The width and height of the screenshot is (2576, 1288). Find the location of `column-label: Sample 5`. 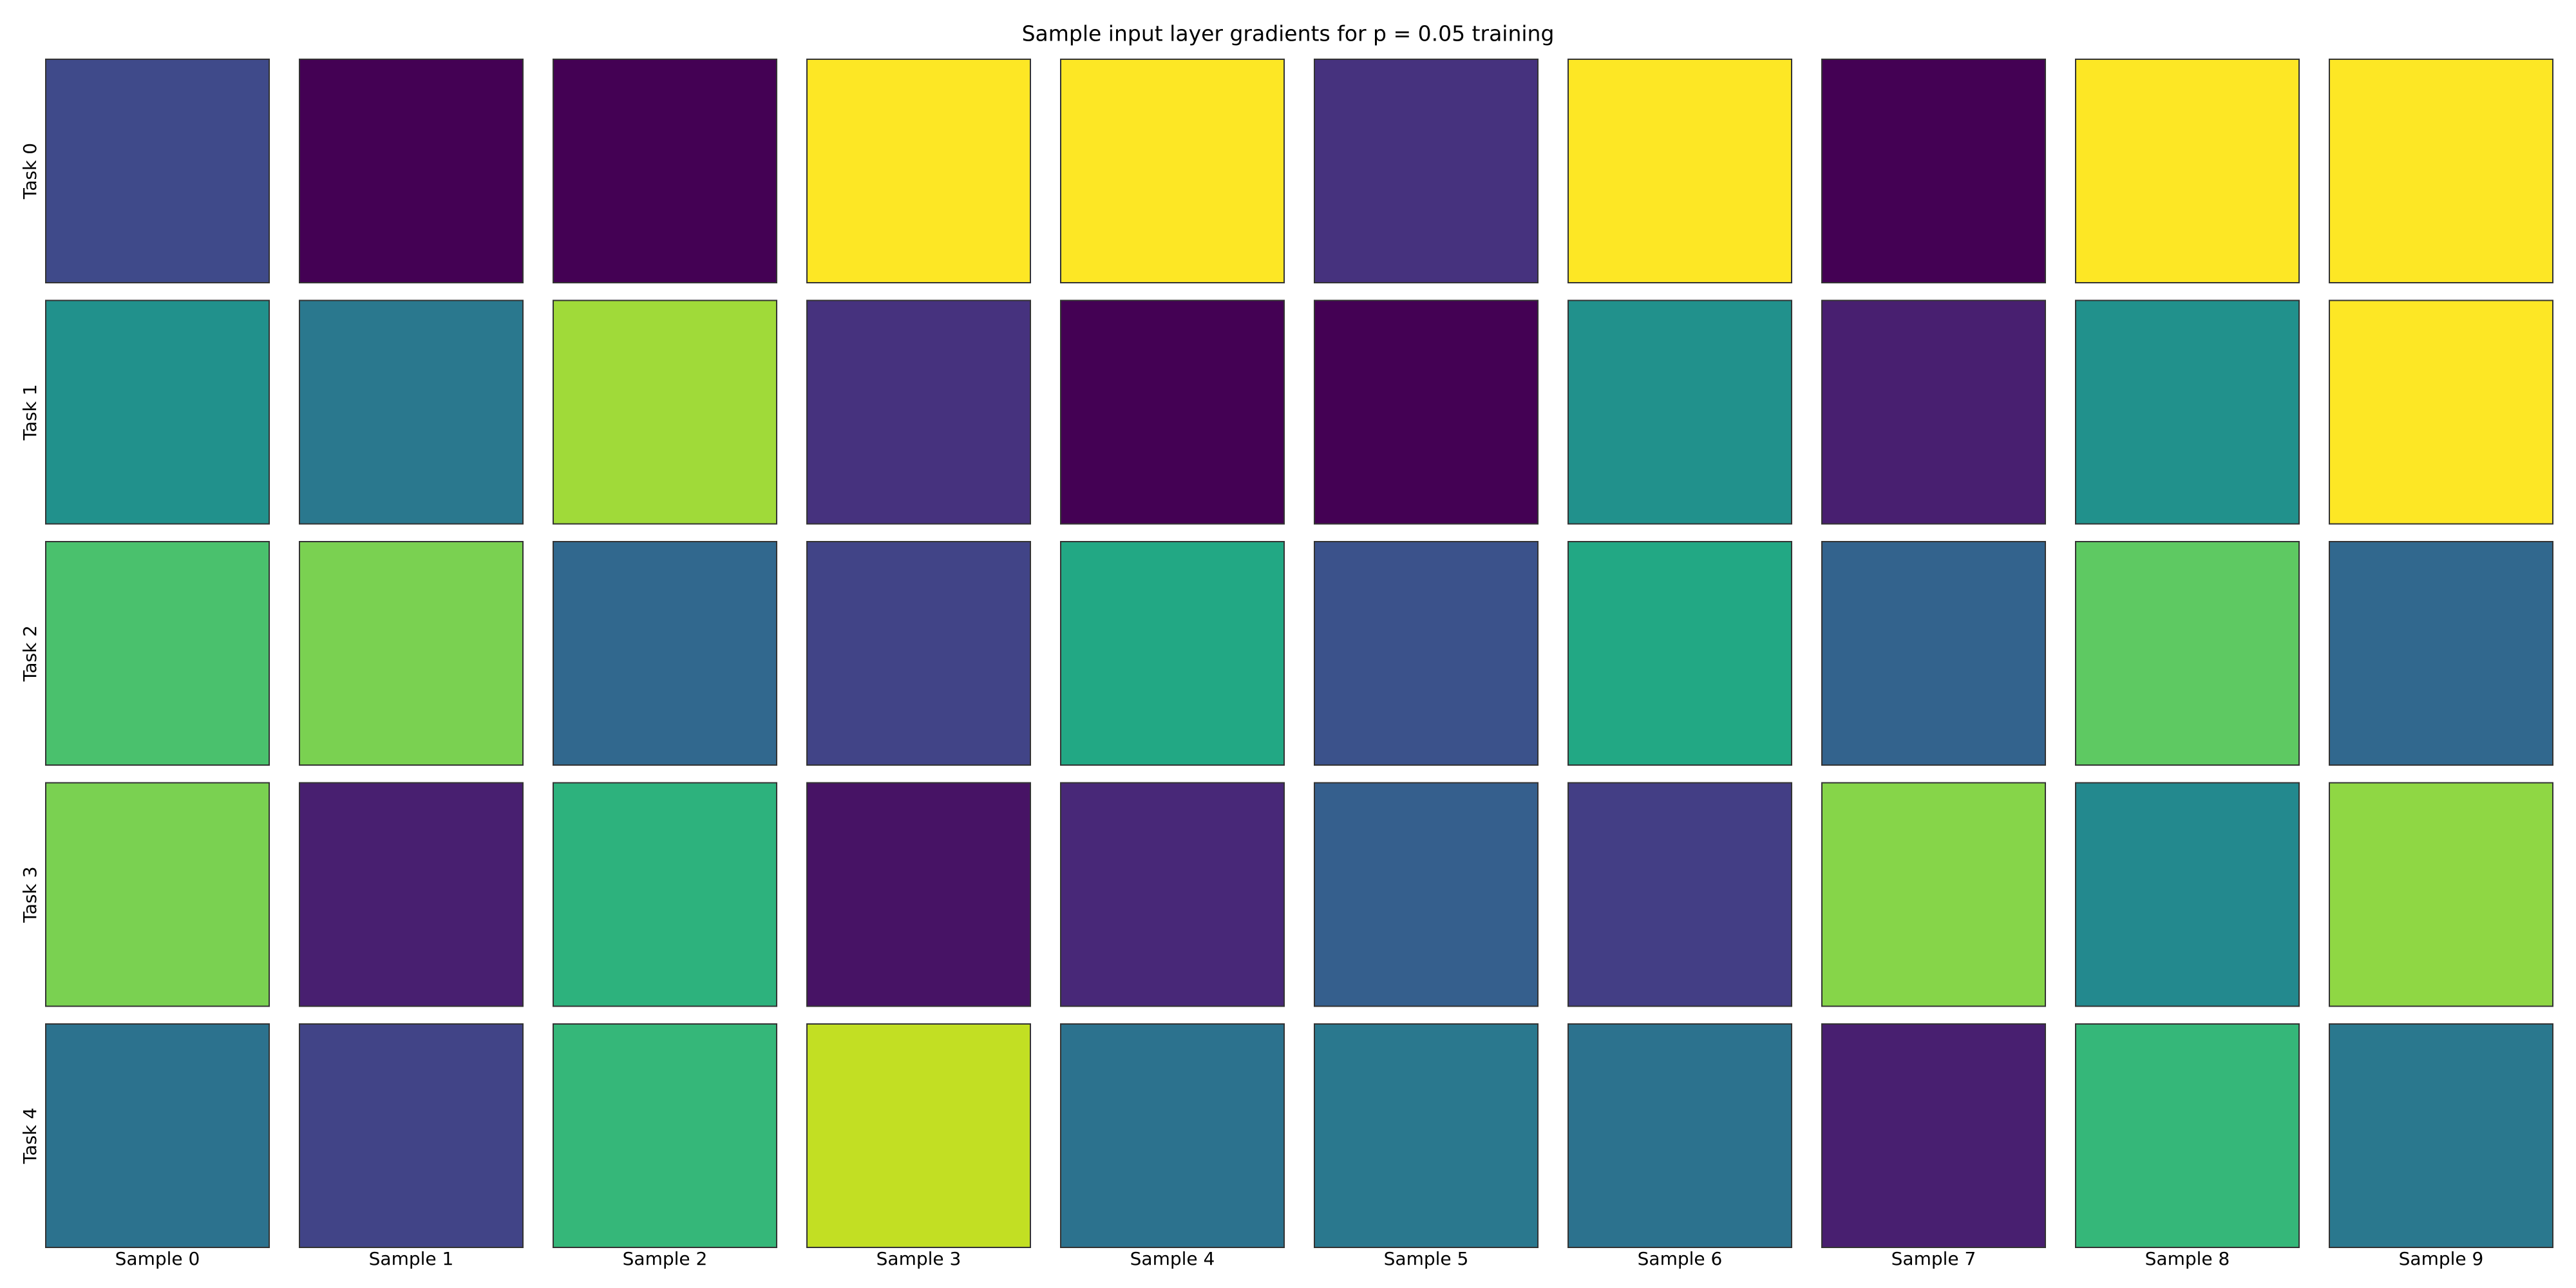

column-label: Sample 5 is located at coordinates (1426, 1258).